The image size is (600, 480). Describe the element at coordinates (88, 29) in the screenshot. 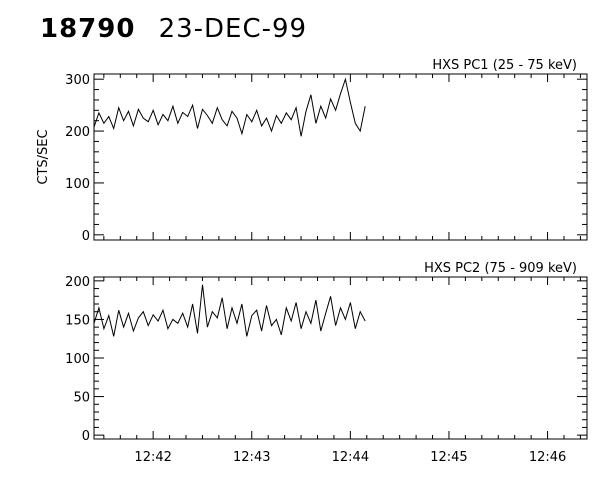

I see `event-id: 18790` at that location.